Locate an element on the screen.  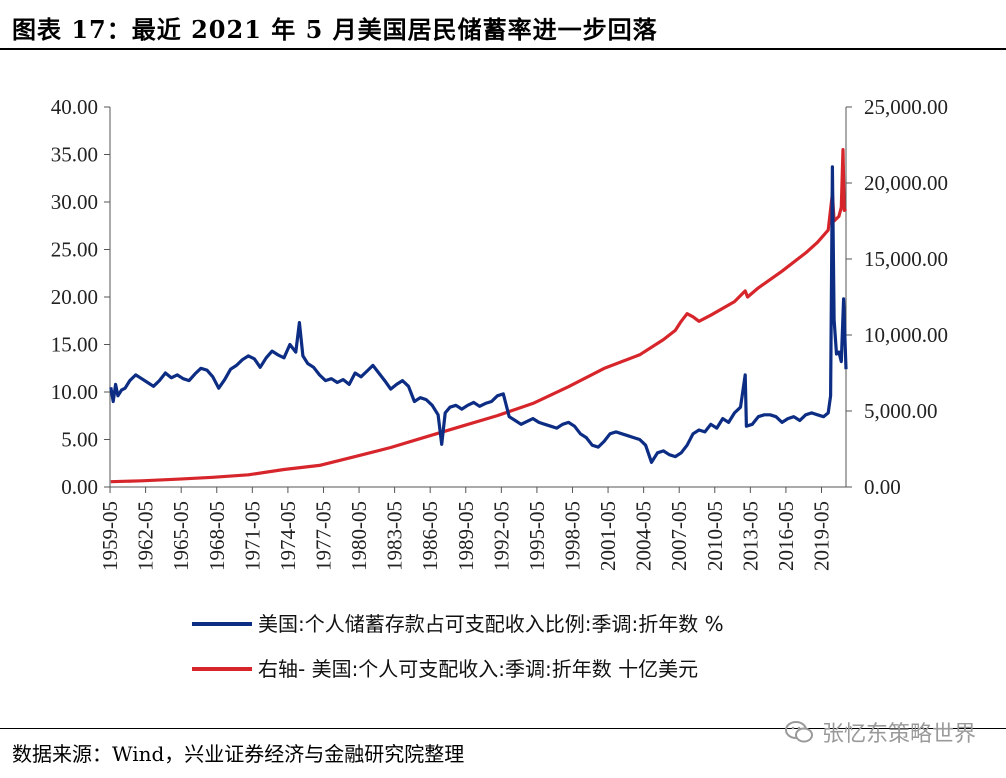
x-tick-label: 1968-05 is located at coordinates (217, 536).